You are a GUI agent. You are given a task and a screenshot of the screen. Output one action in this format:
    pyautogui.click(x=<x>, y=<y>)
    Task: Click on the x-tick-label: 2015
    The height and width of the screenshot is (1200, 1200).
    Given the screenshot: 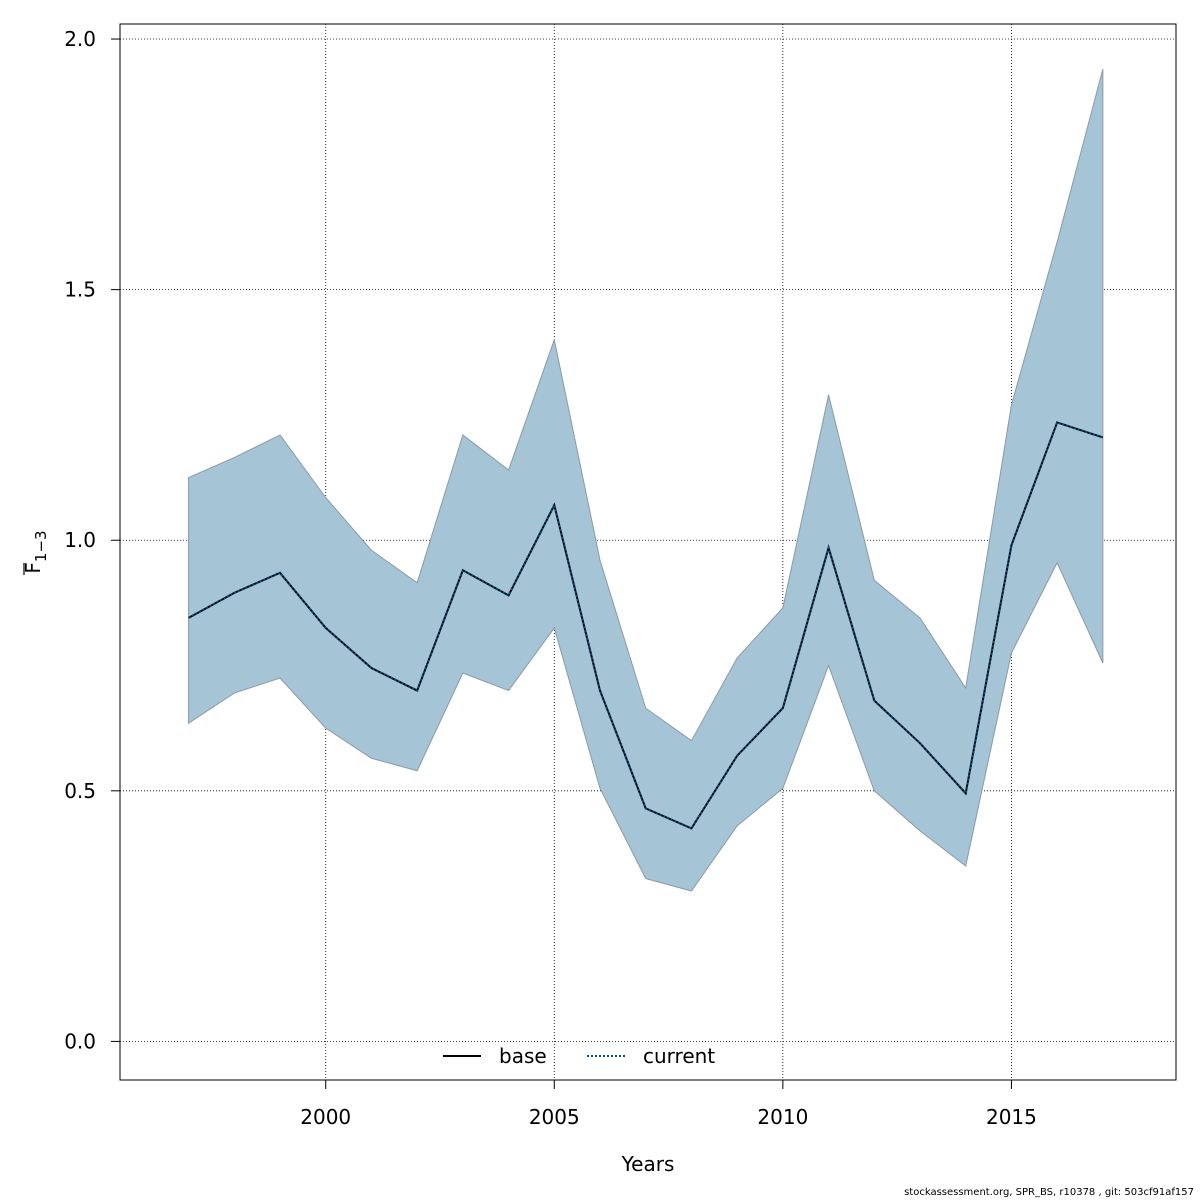 What is the action you would take?
    pyautogui.click(x=1011, y=1117)
    